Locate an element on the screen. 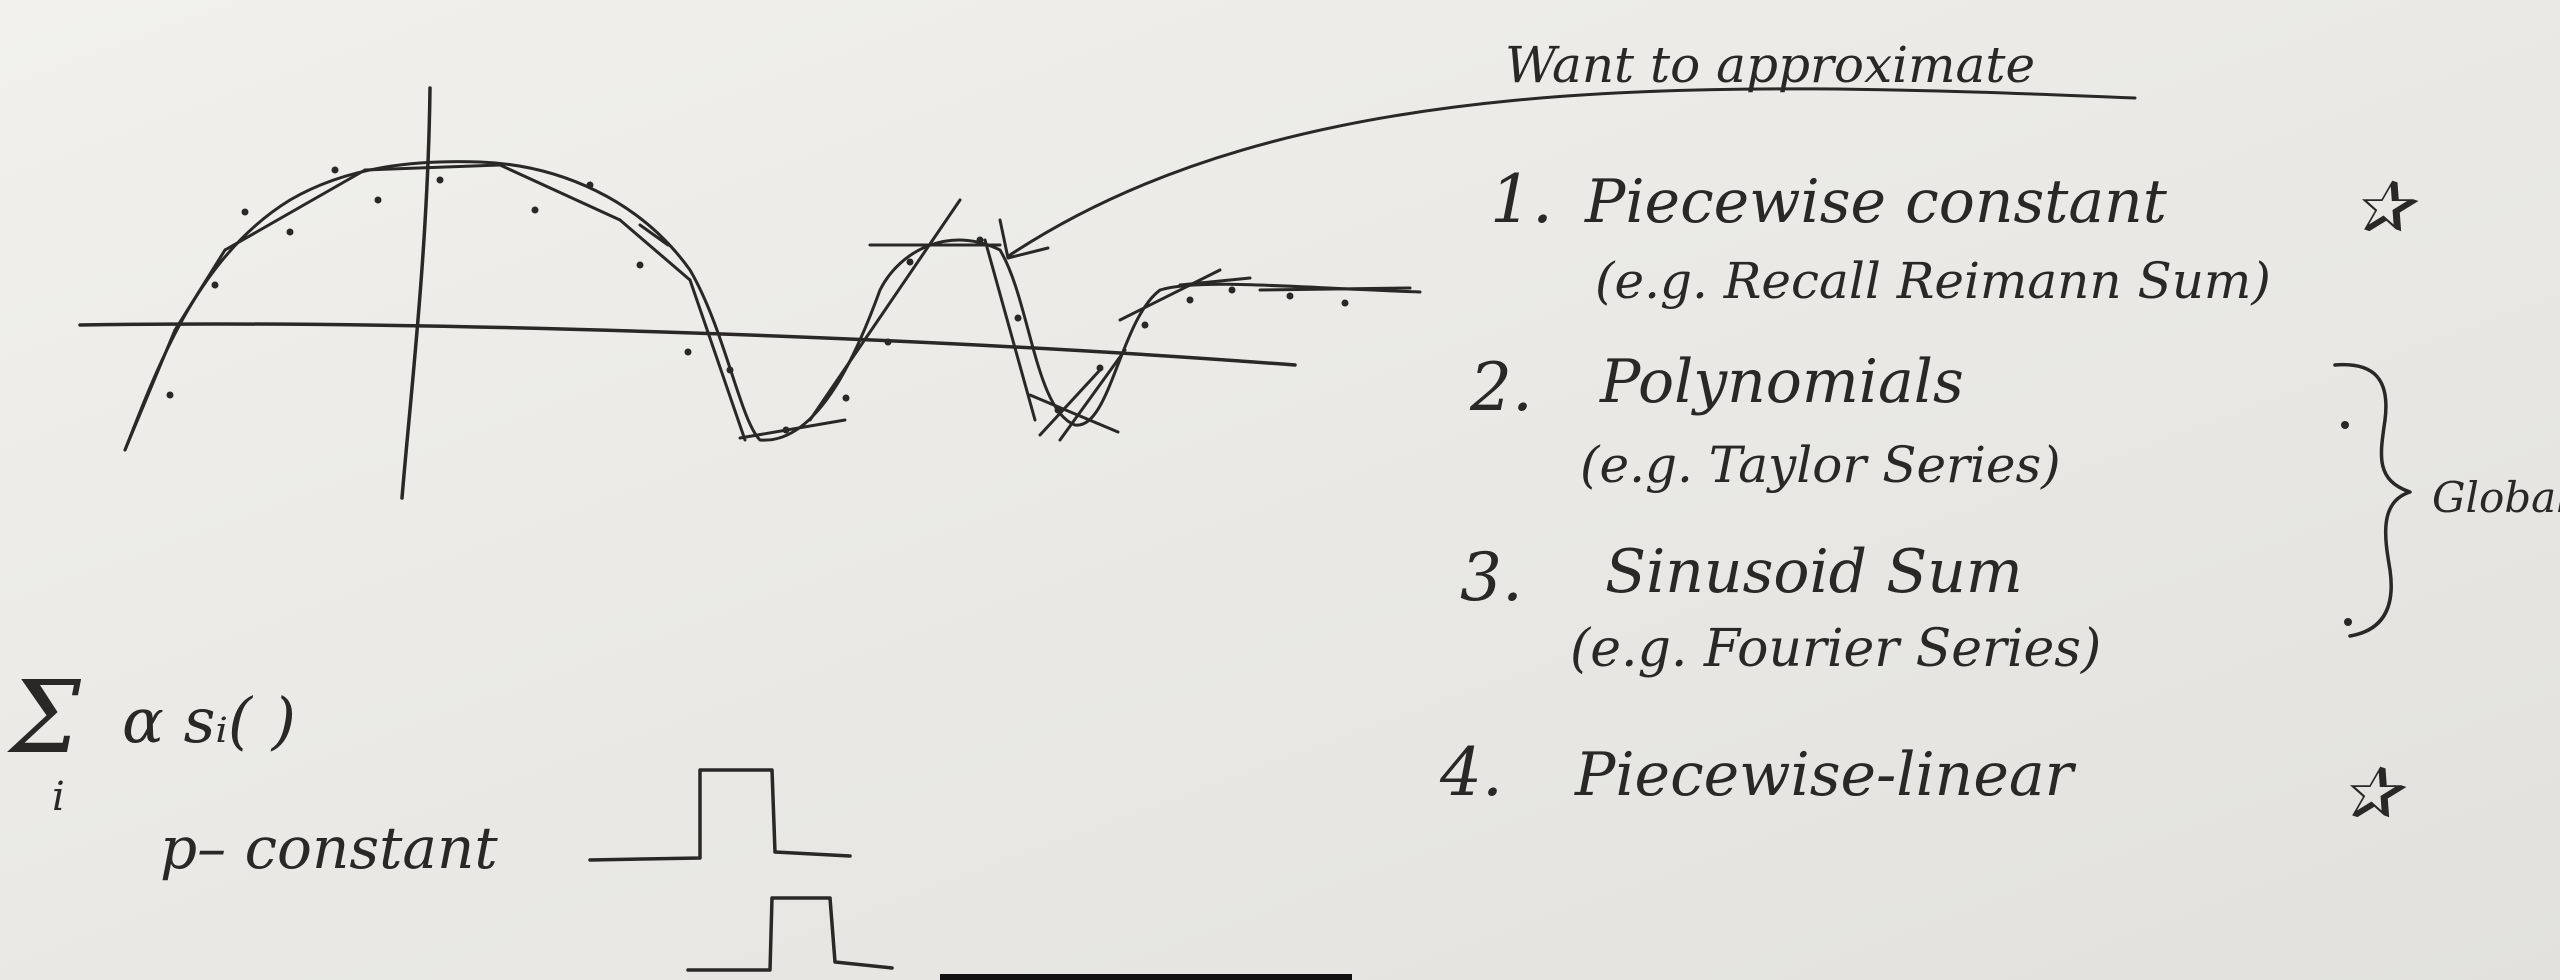  x-axis is located at coordinates (687, 344).